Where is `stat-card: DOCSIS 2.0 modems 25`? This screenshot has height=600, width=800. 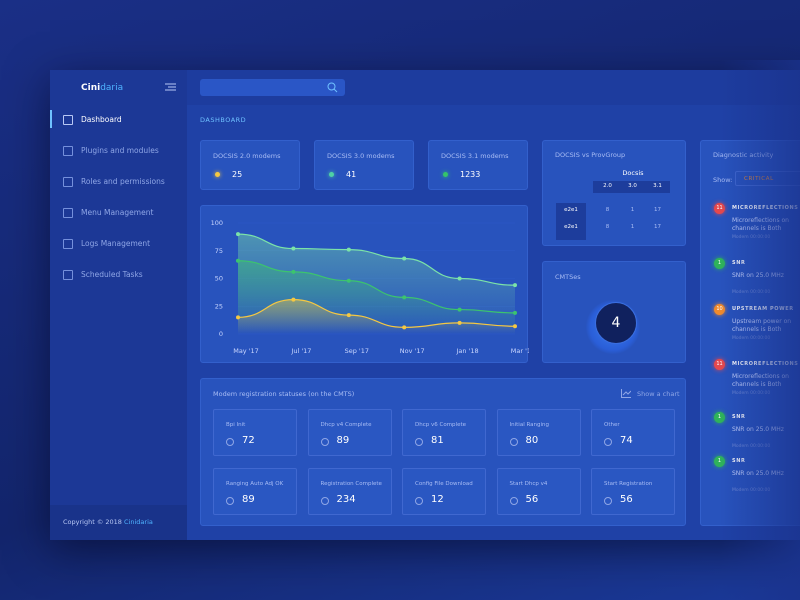 stat-card: DOCSIS 2.0 modems 25 is located at coordinates (250, 165).